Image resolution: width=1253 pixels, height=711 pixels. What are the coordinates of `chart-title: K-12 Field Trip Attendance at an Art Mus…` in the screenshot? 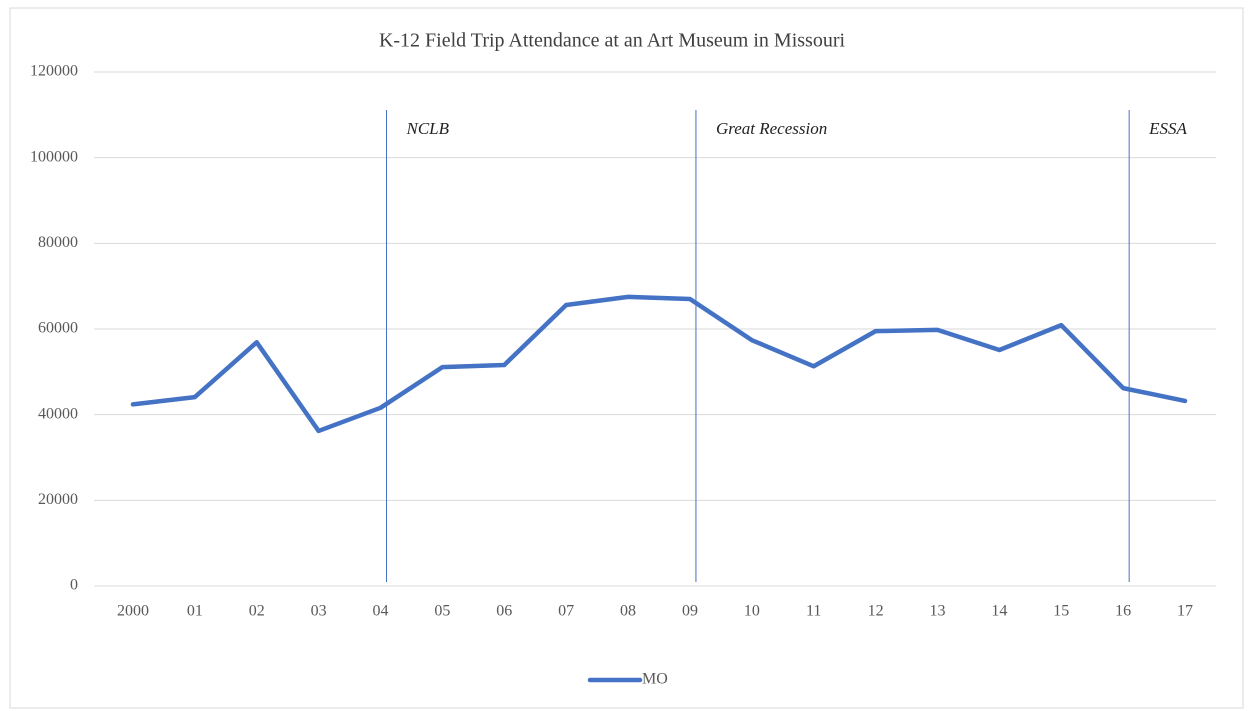 It's located at (612, 41).